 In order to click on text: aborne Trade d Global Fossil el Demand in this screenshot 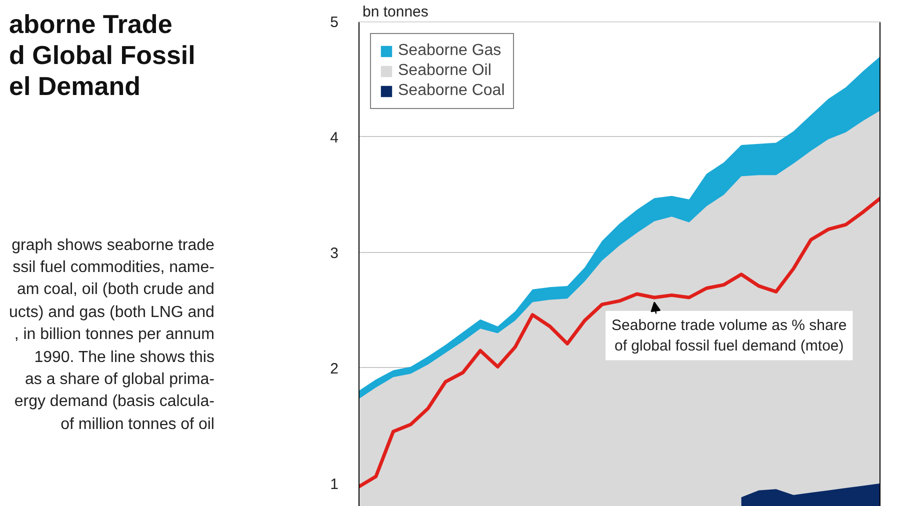, I will do `click(102, 56)`.